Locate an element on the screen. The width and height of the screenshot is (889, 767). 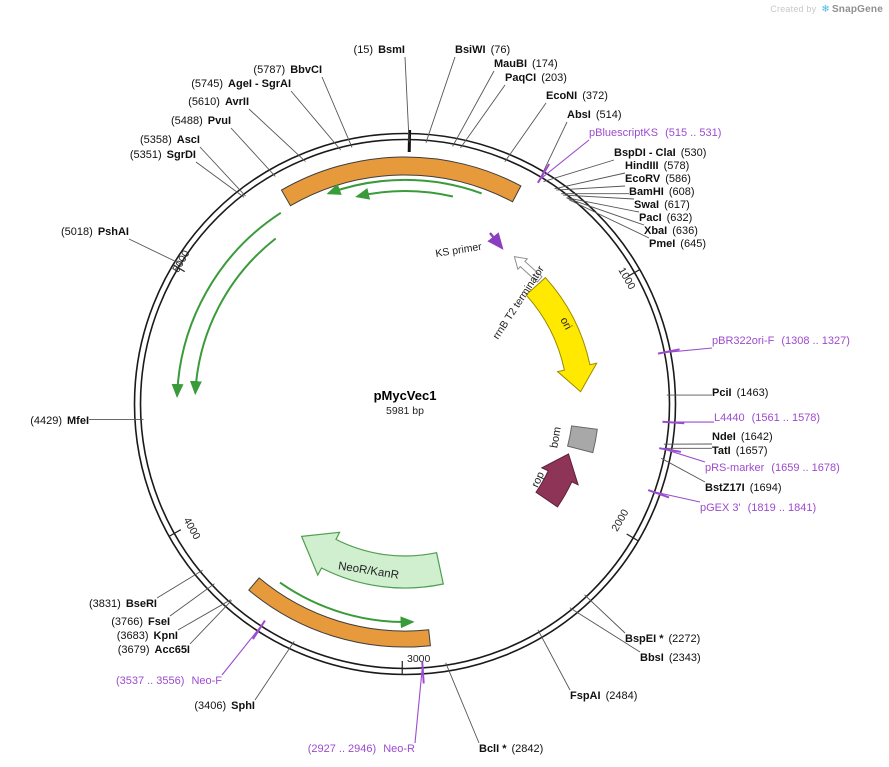
primer-name: pBluescriptKS is located at coordinates (624, 133).